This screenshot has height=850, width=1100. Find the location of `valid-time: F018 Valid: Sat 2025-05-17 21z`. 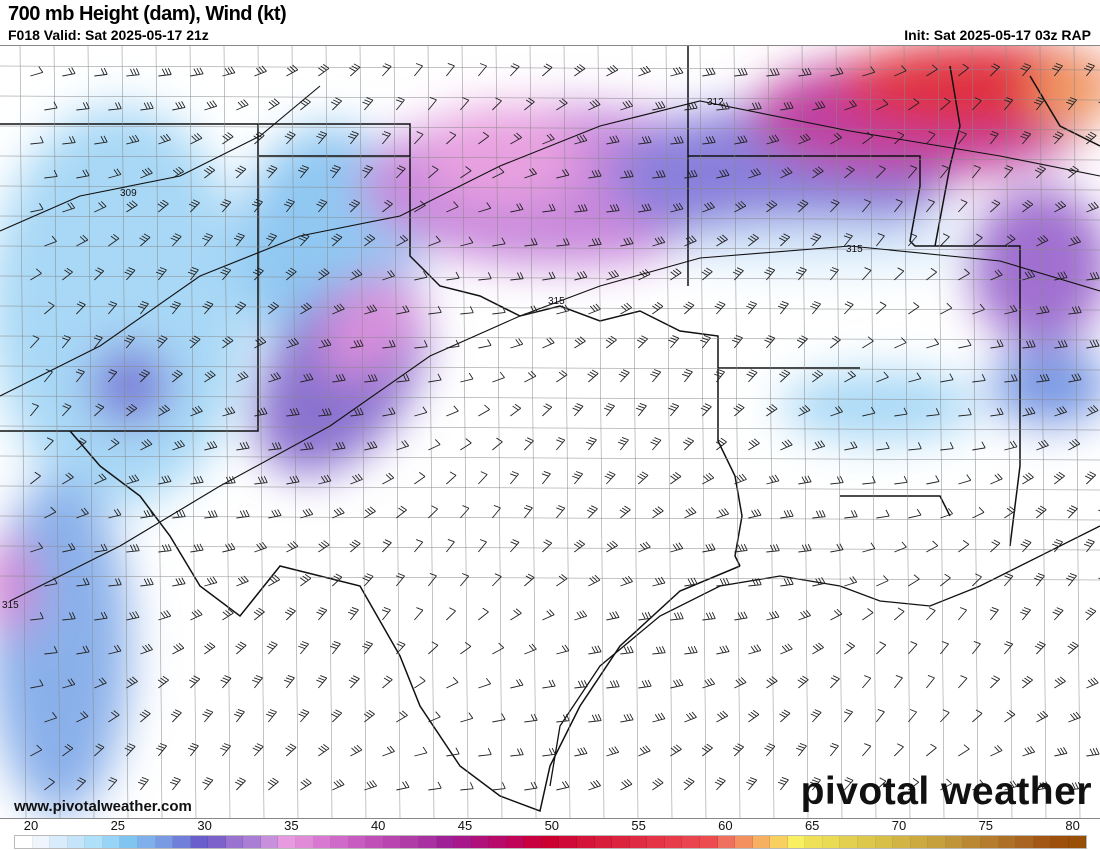

valid-time: F018 Valid: Sat 2025-05-17 21z is located at coordinates (108, 35).